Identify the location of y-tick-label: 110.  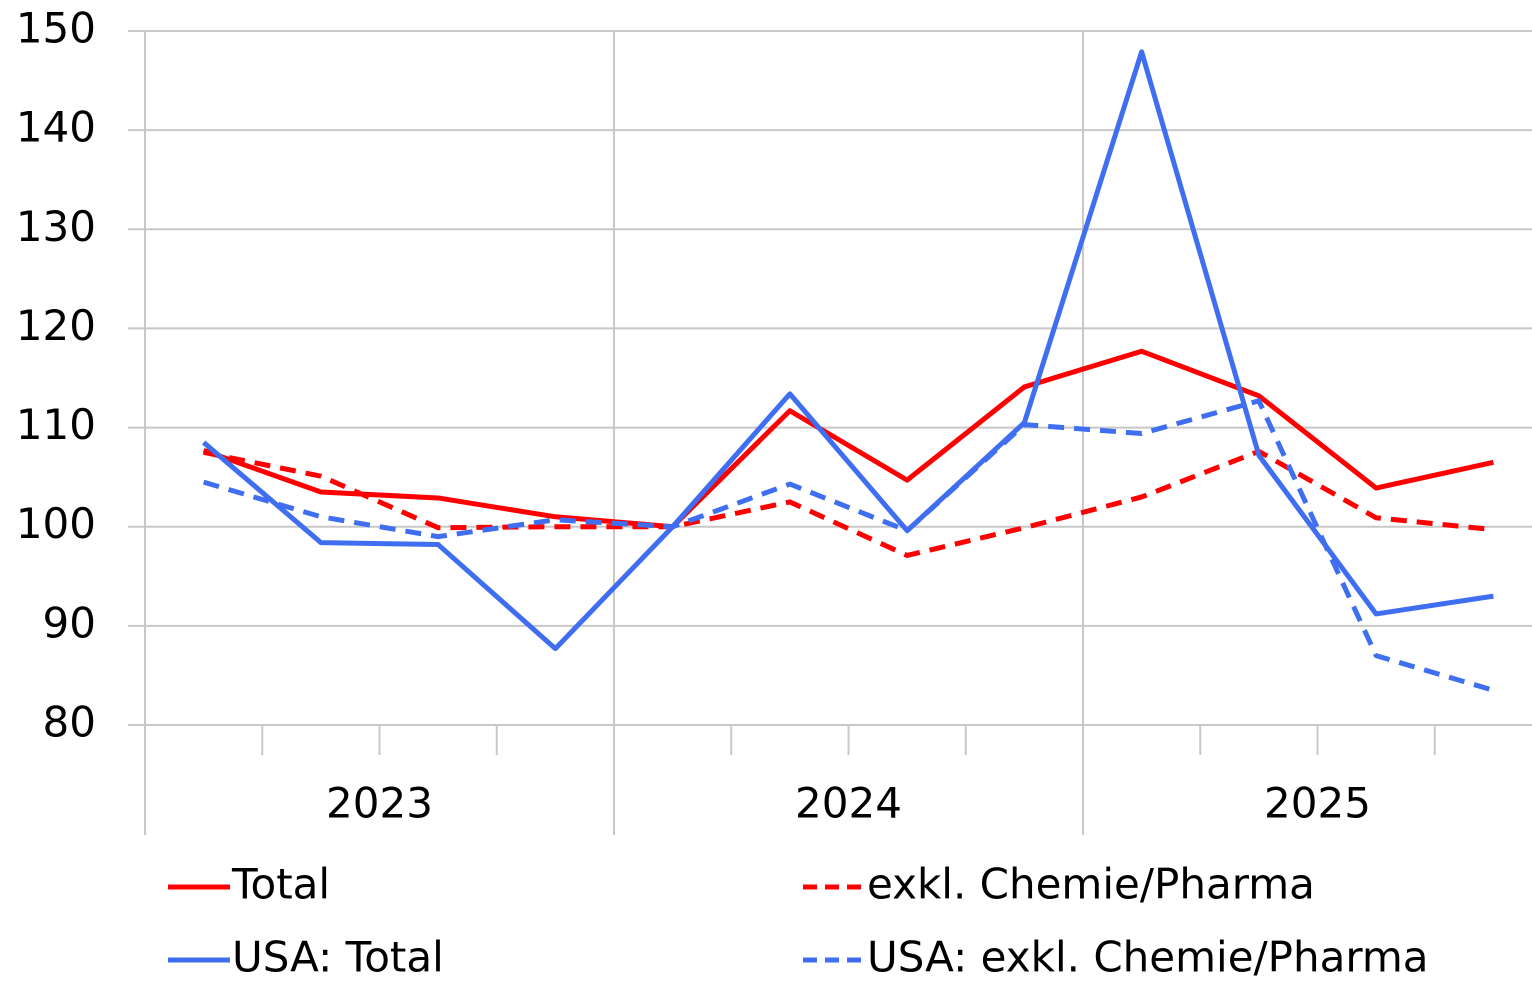
(56, 424).